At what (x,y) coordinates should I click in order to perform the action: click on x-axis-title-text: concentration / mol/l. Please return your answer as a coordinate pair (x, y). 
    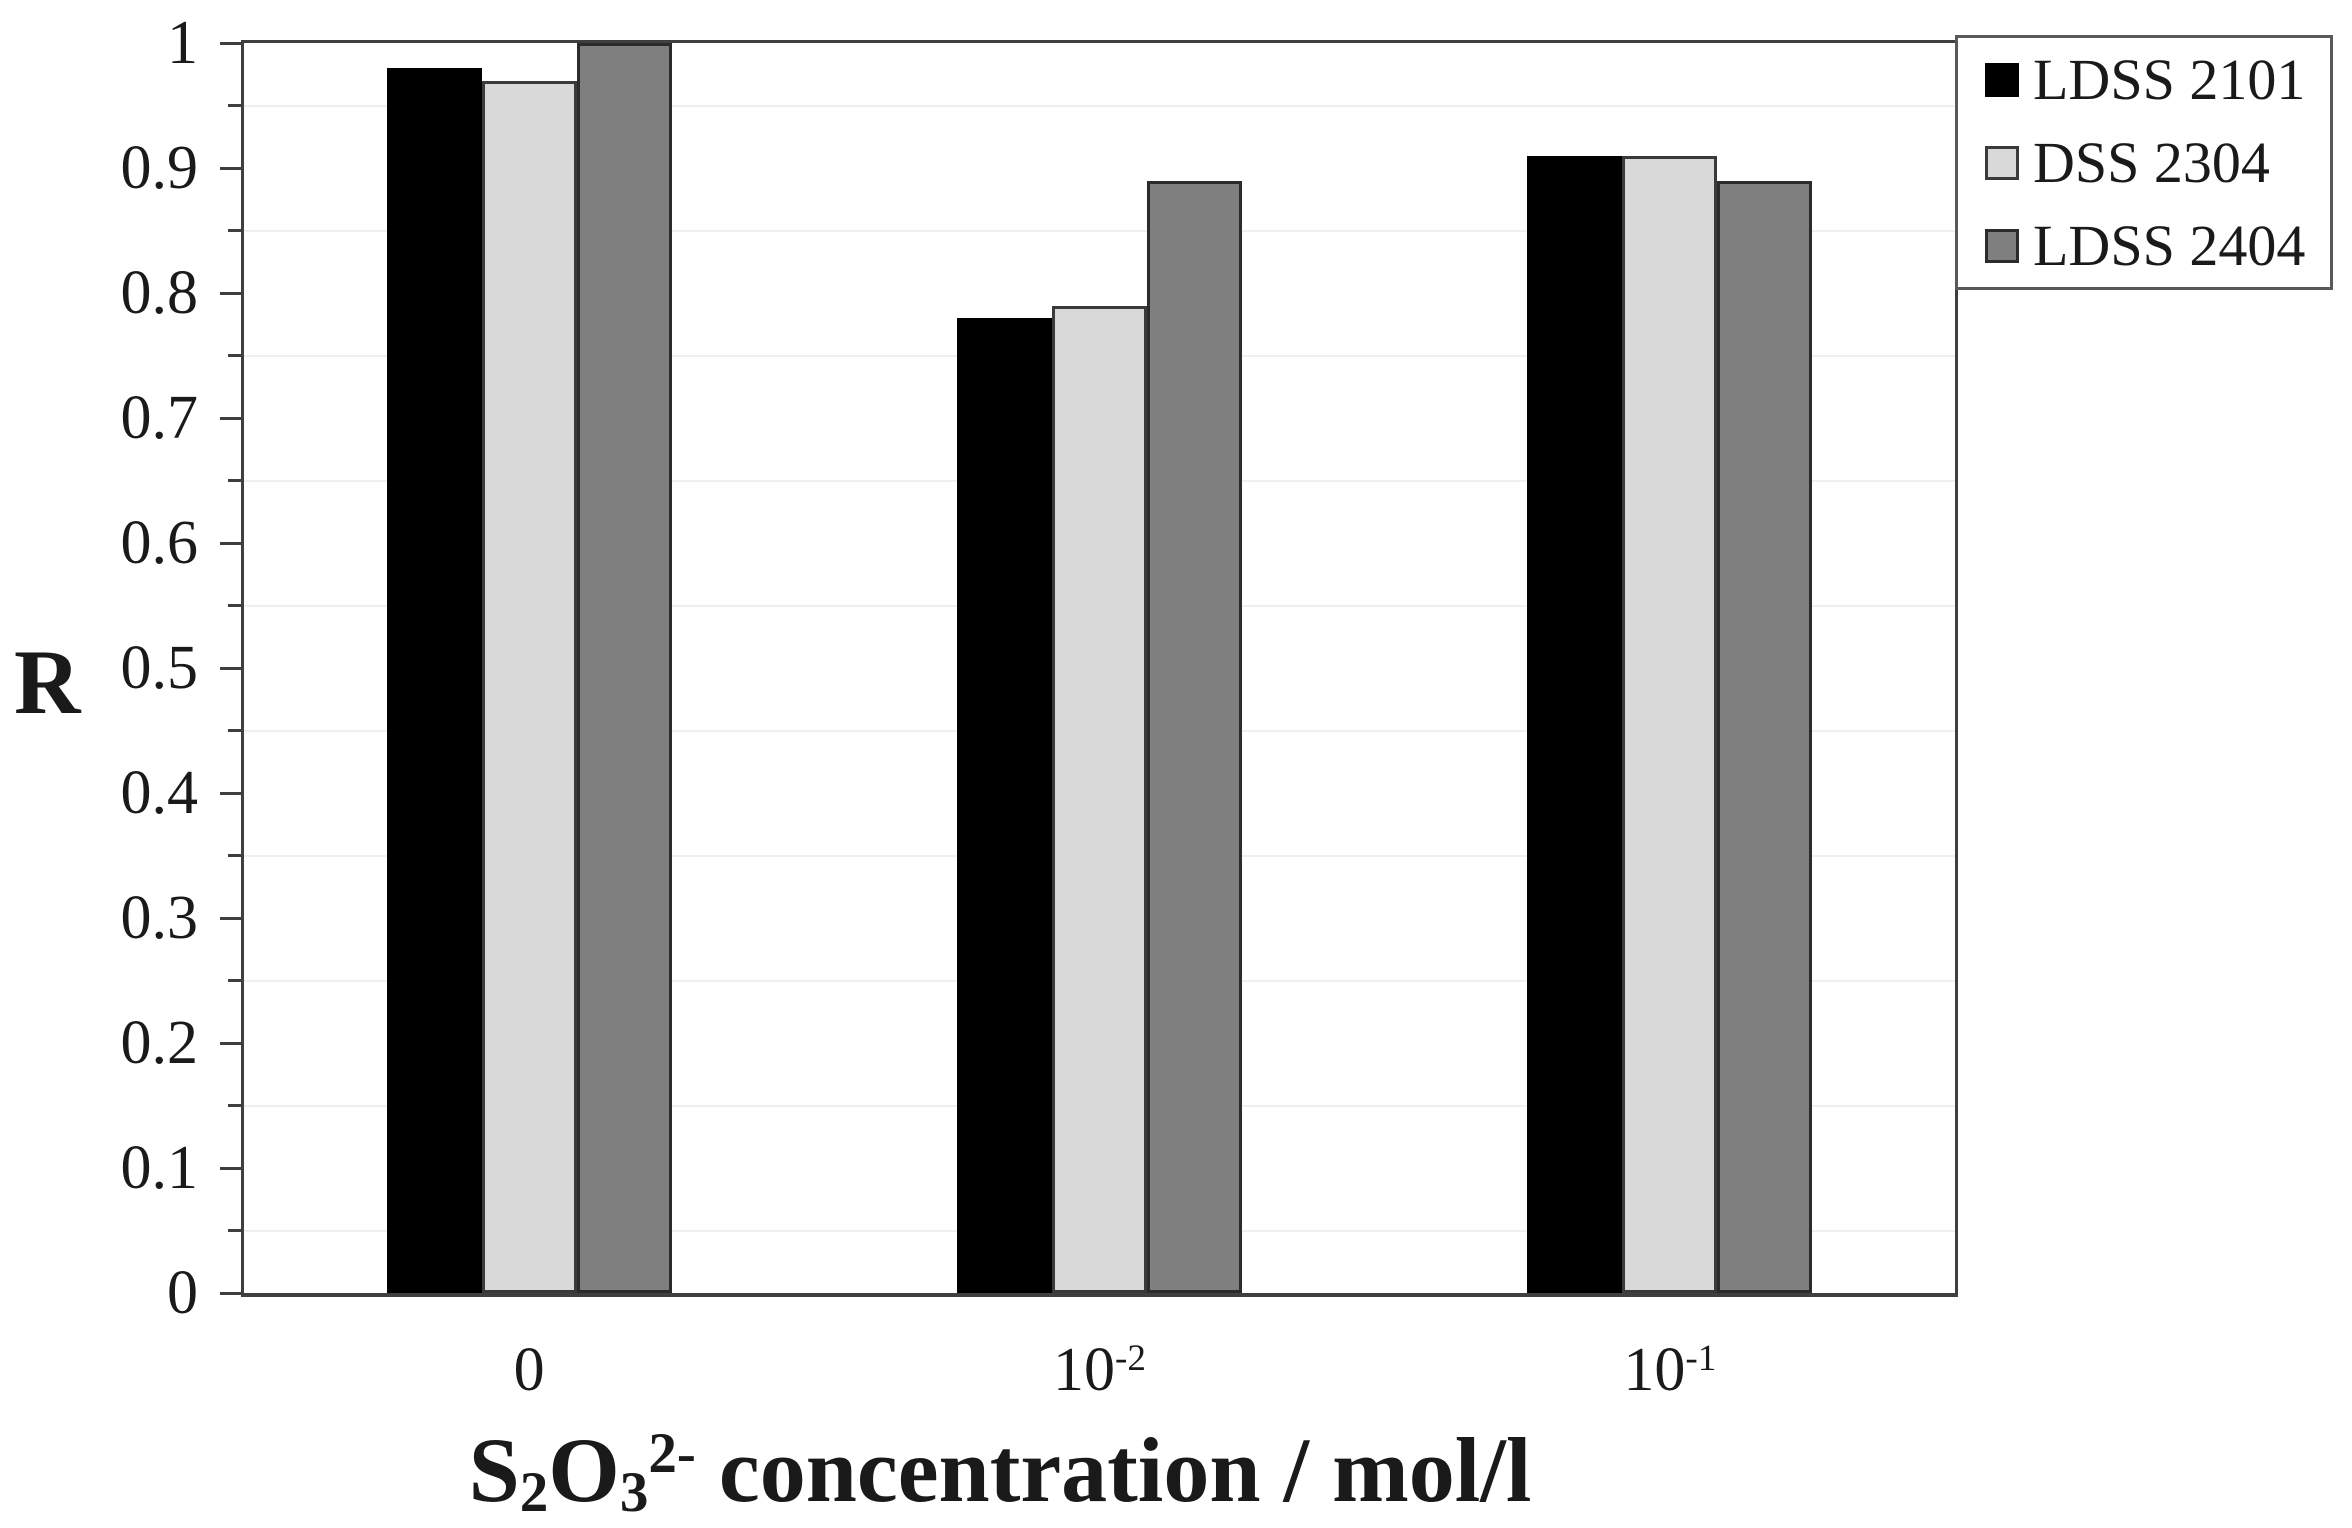
    Looking at the image, I should click on (1113, 1470).